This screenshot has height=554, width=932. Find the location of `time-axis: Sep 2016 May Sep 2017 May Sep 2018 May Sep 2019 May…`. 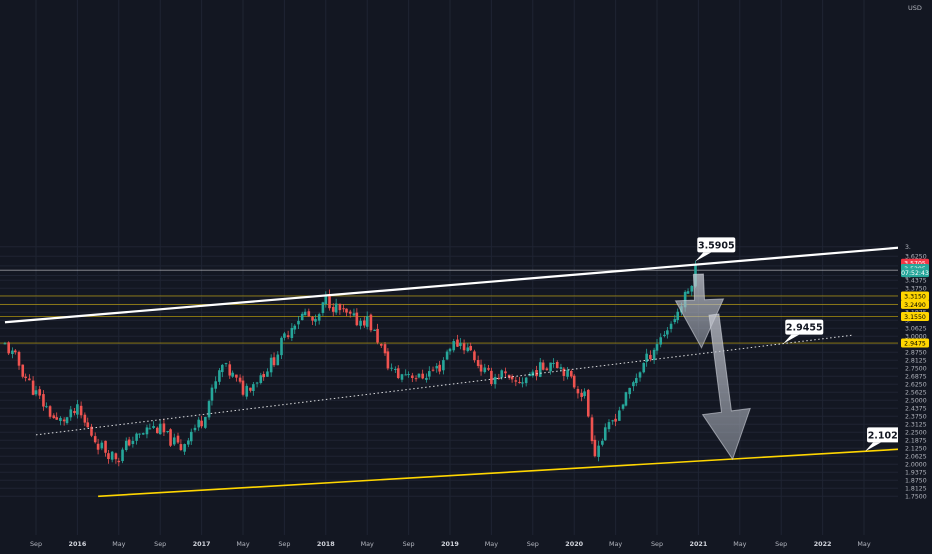

time-axis: Sep 2016 May Sep 2017 May Sep 2018 May Sep 2019 May… is located at coordinates (449, 542).